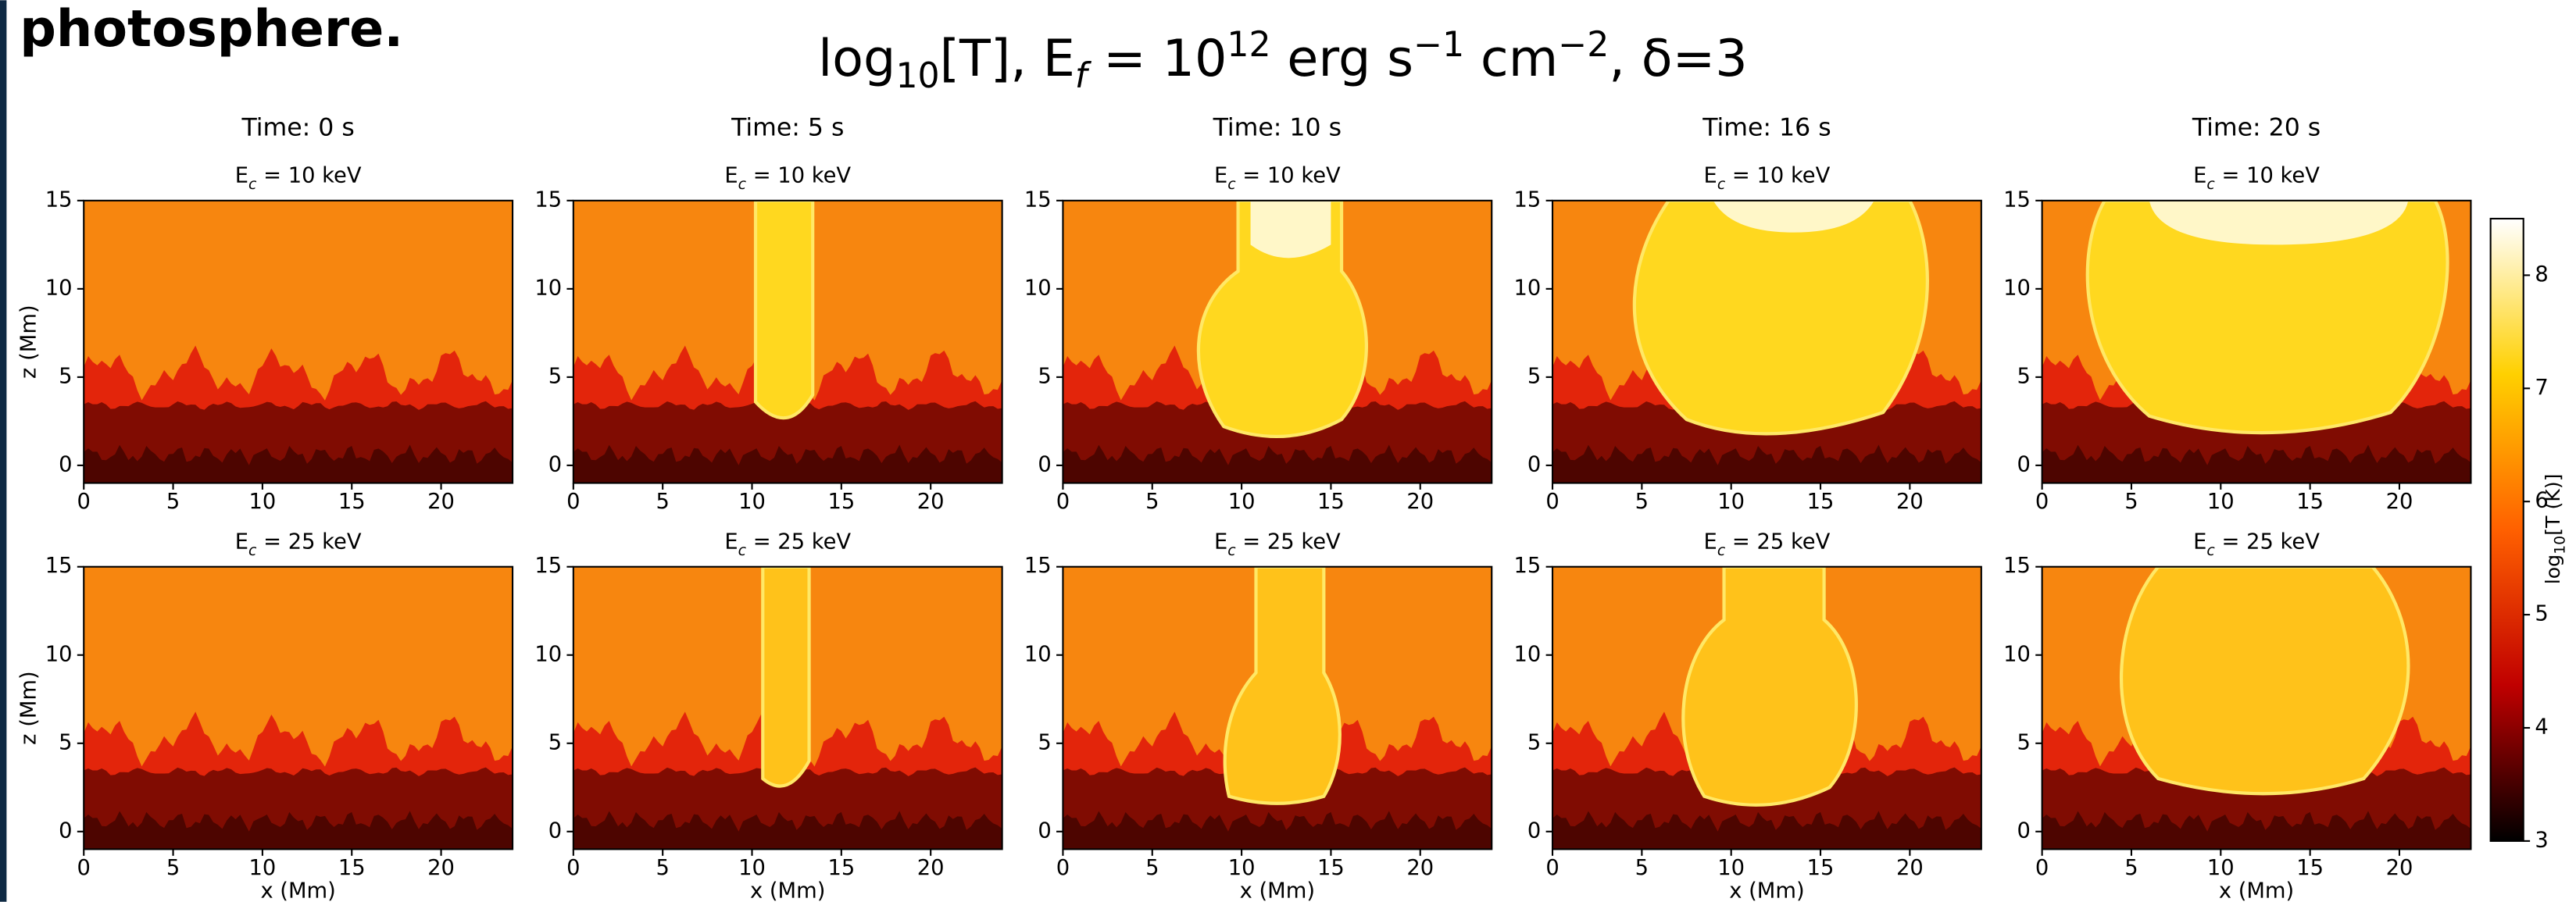 The image size is (2576, 902). Describe the element at coordinates (2541, 727) in the screenshot. I see `colorbar-tick-label: 4` at that location.